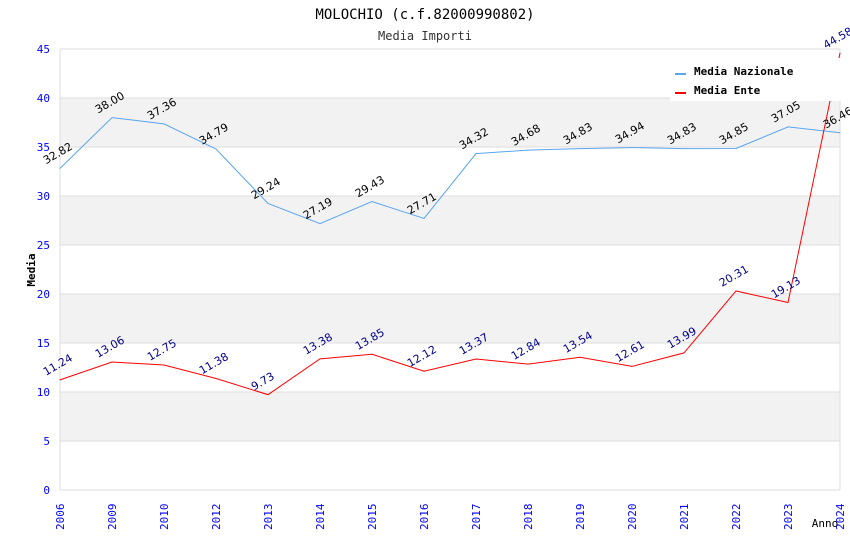  What do you see at coordinates (214, 363) in the screenshot?
I see `data-label: 11.38` at bounding box center [214, 363].